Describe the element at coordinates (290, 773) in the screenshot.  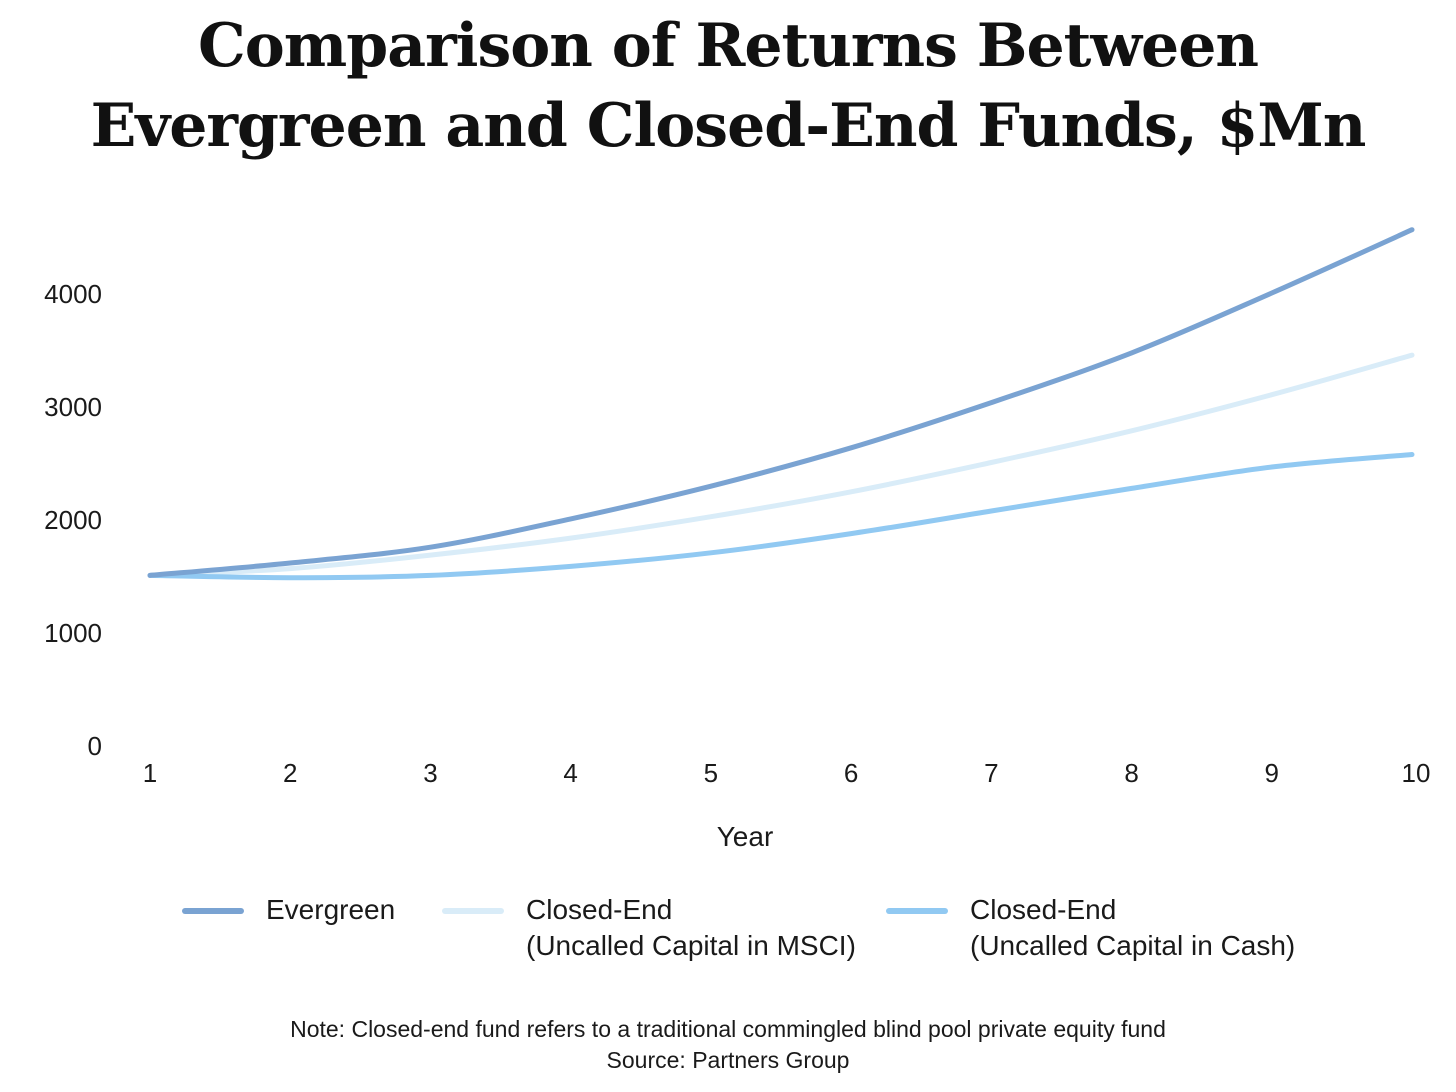
I see `x-tick-label: 2` at that location.